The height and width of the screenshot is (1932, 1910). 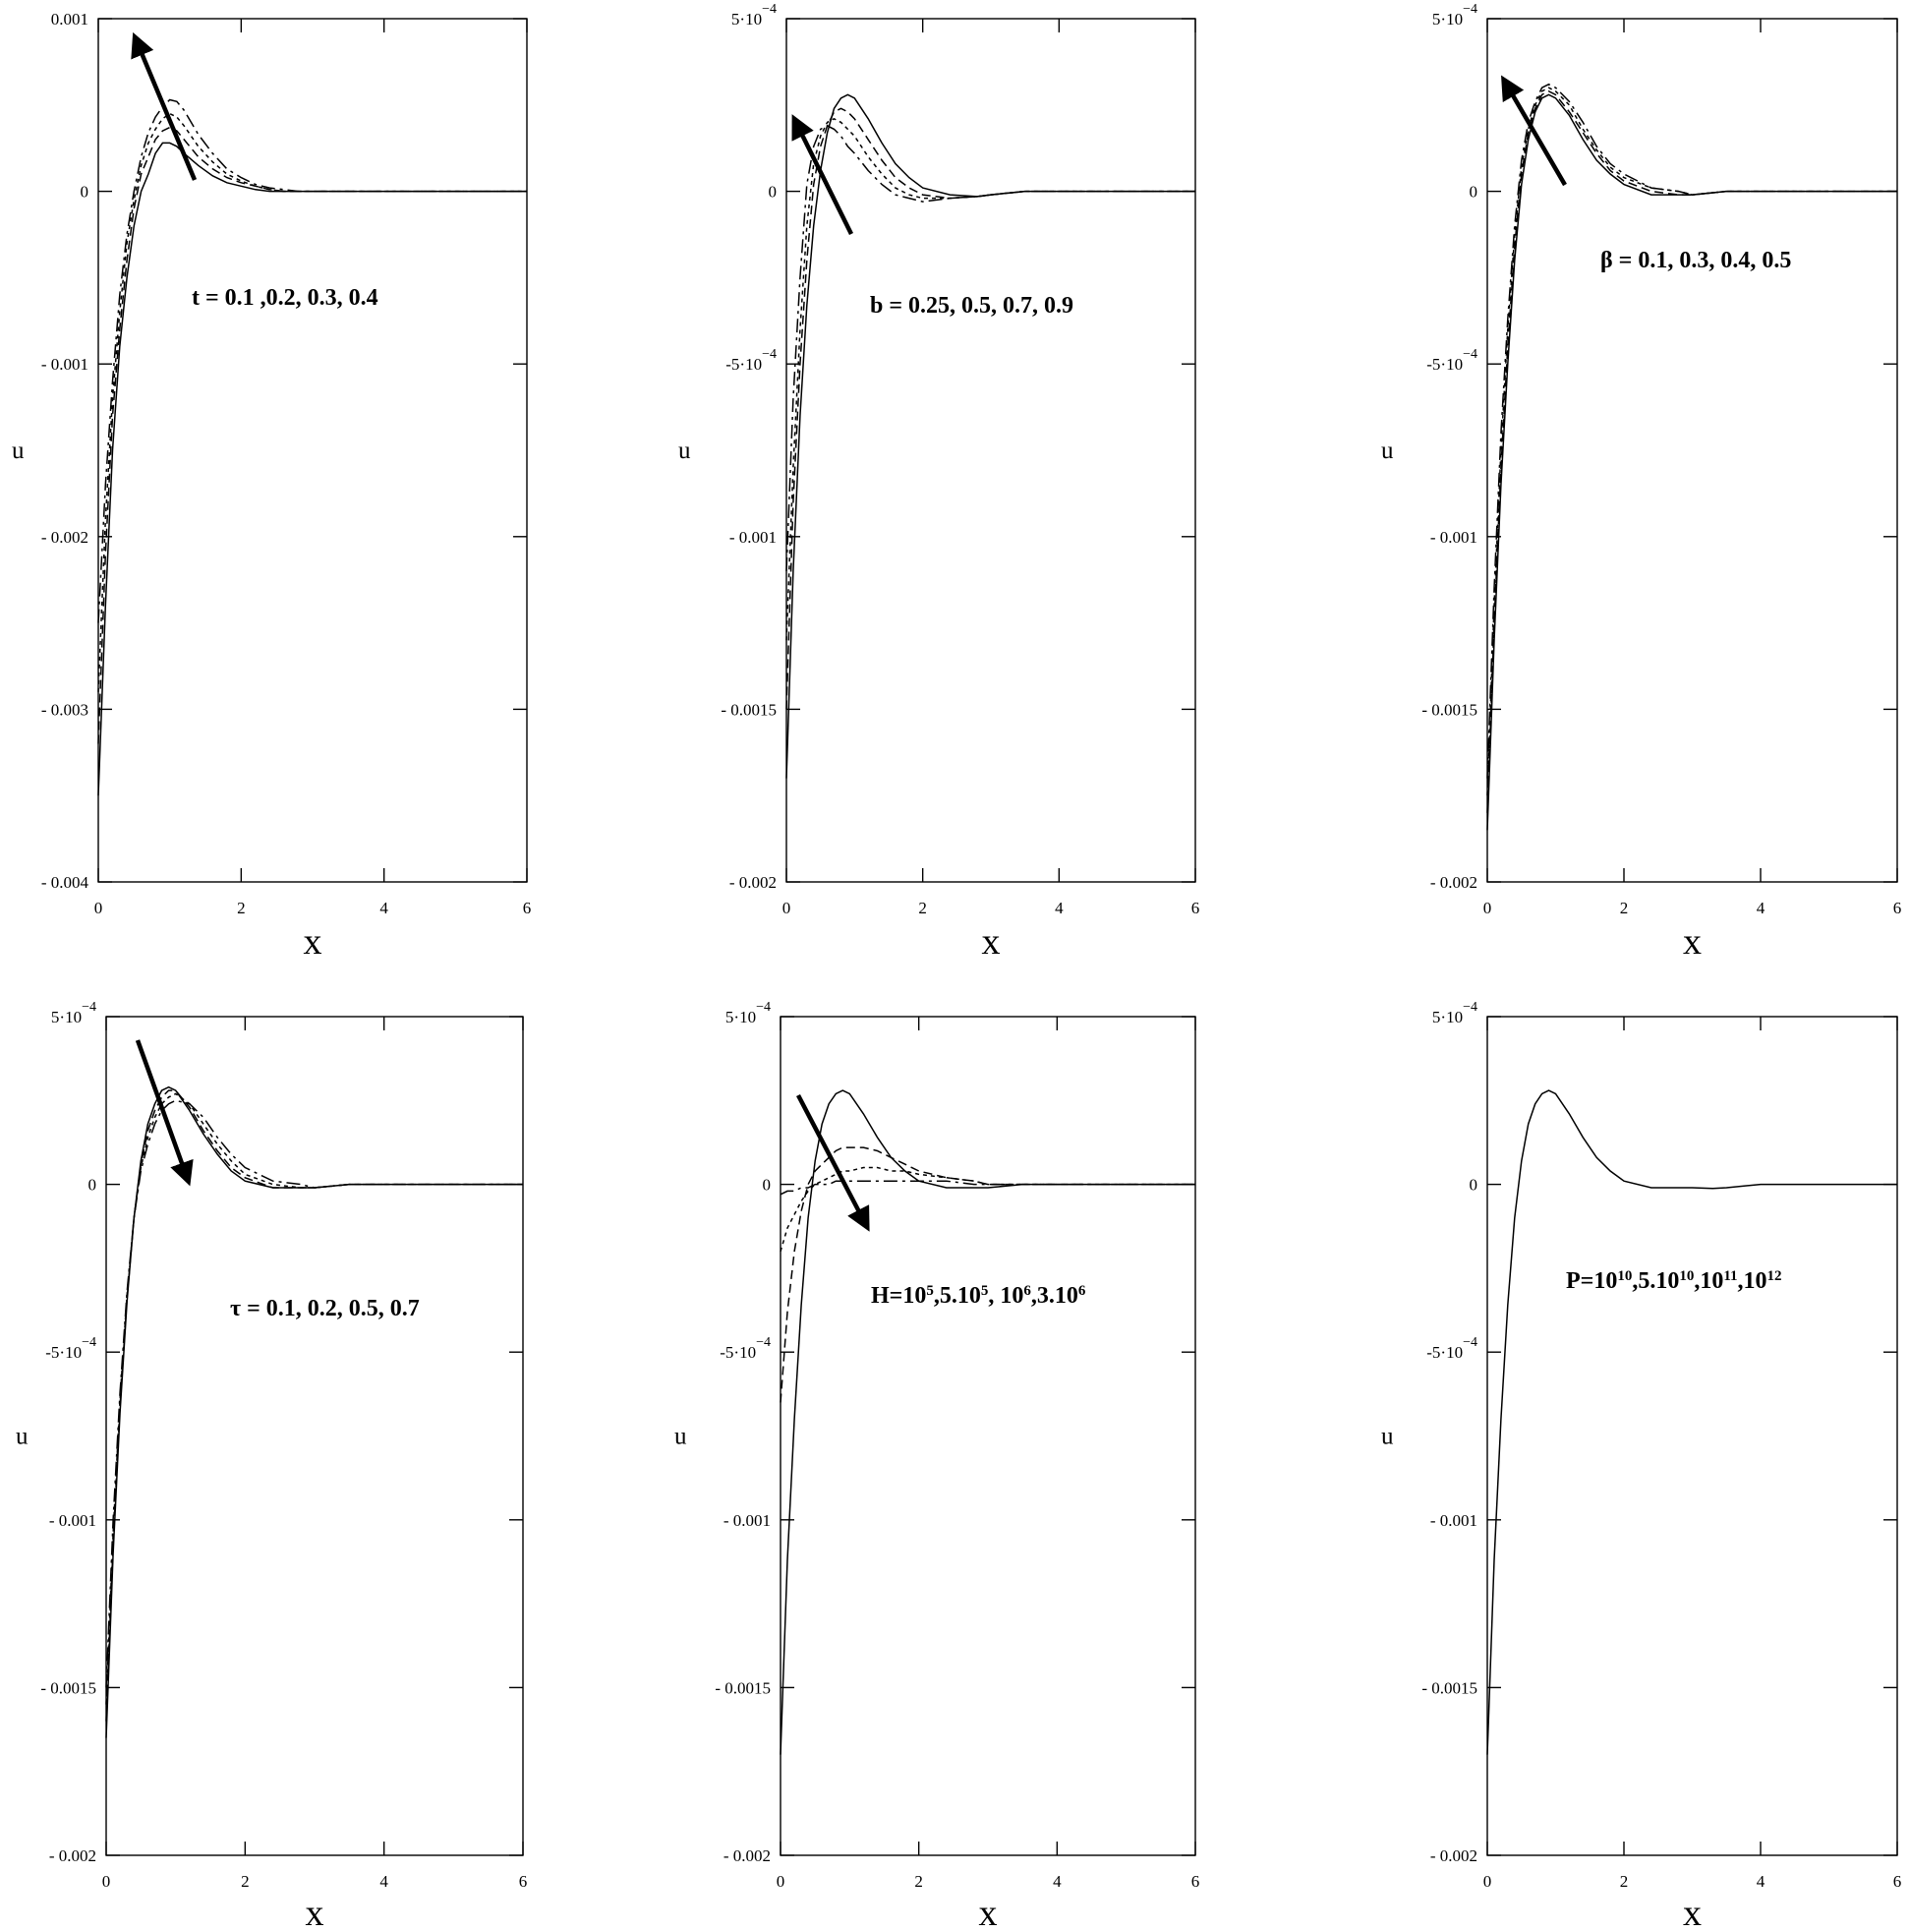 What do you see at coordinates (1695, 260) in the screenshot?
I see `parameter-annotation: β = 0.1, 0.3, 0.4, 0.5` at bounding box center [1695, 260].